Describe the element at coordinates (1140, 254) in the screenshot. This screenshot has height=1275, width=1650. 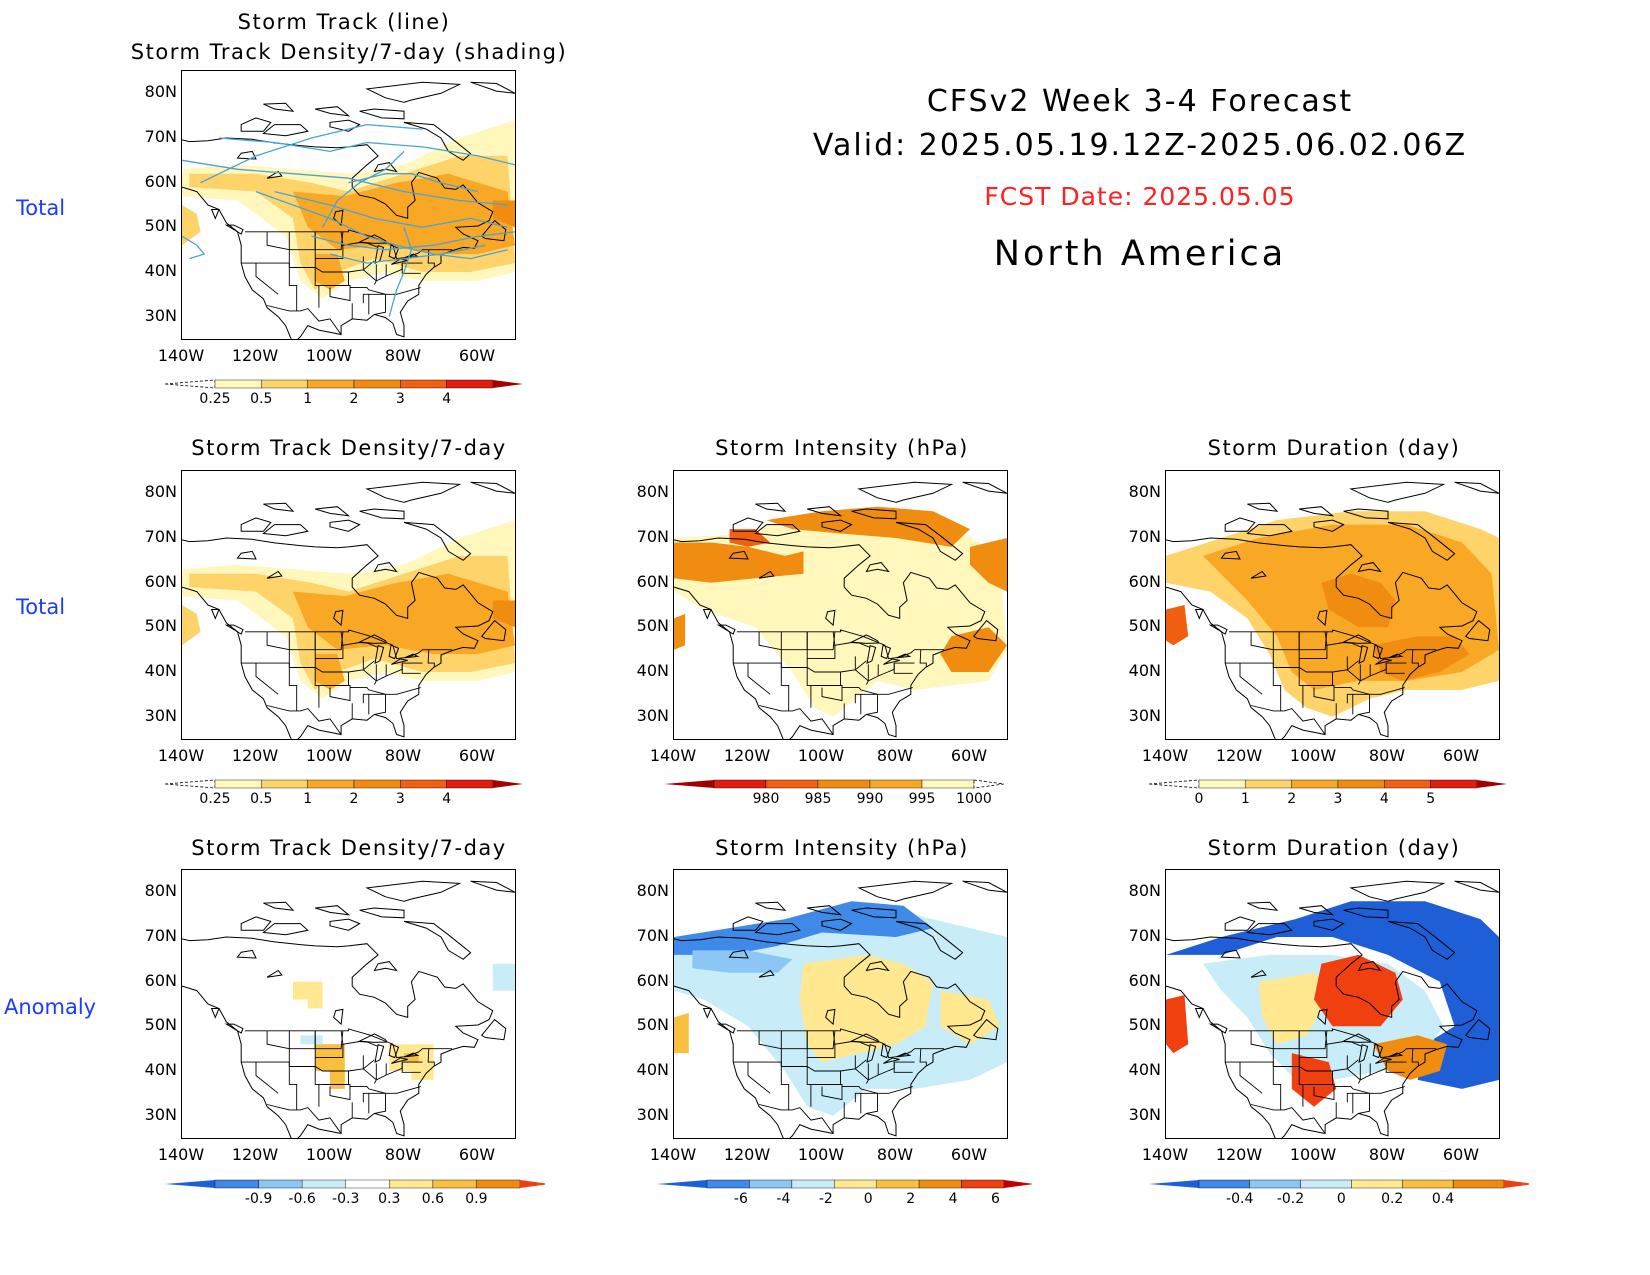
I see `region-name: North America` at that location.